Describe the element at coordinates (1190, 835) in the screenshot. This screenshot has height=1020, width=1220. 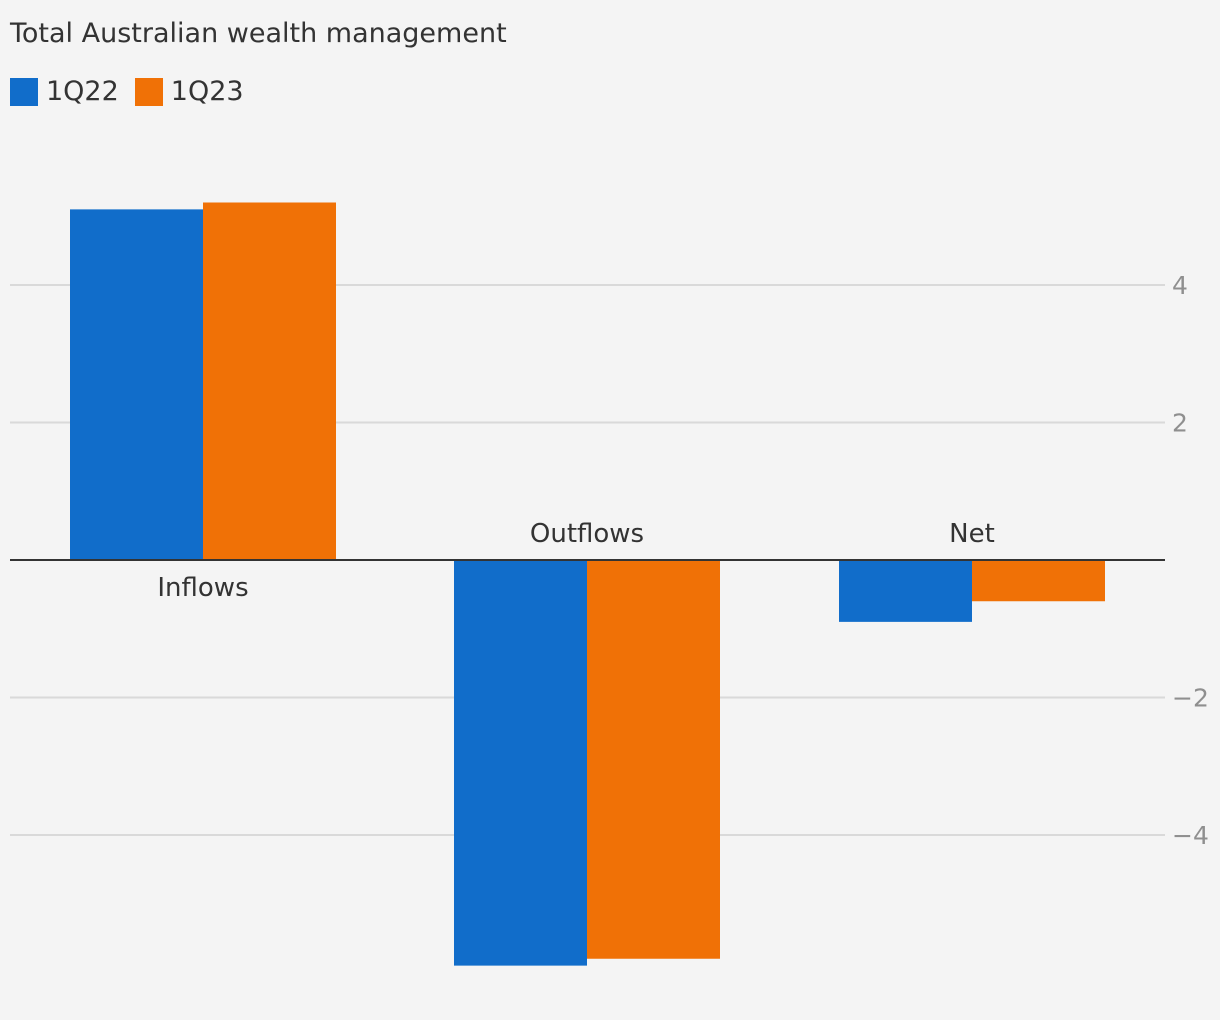
I see `y-tick-label: −4` at that location.